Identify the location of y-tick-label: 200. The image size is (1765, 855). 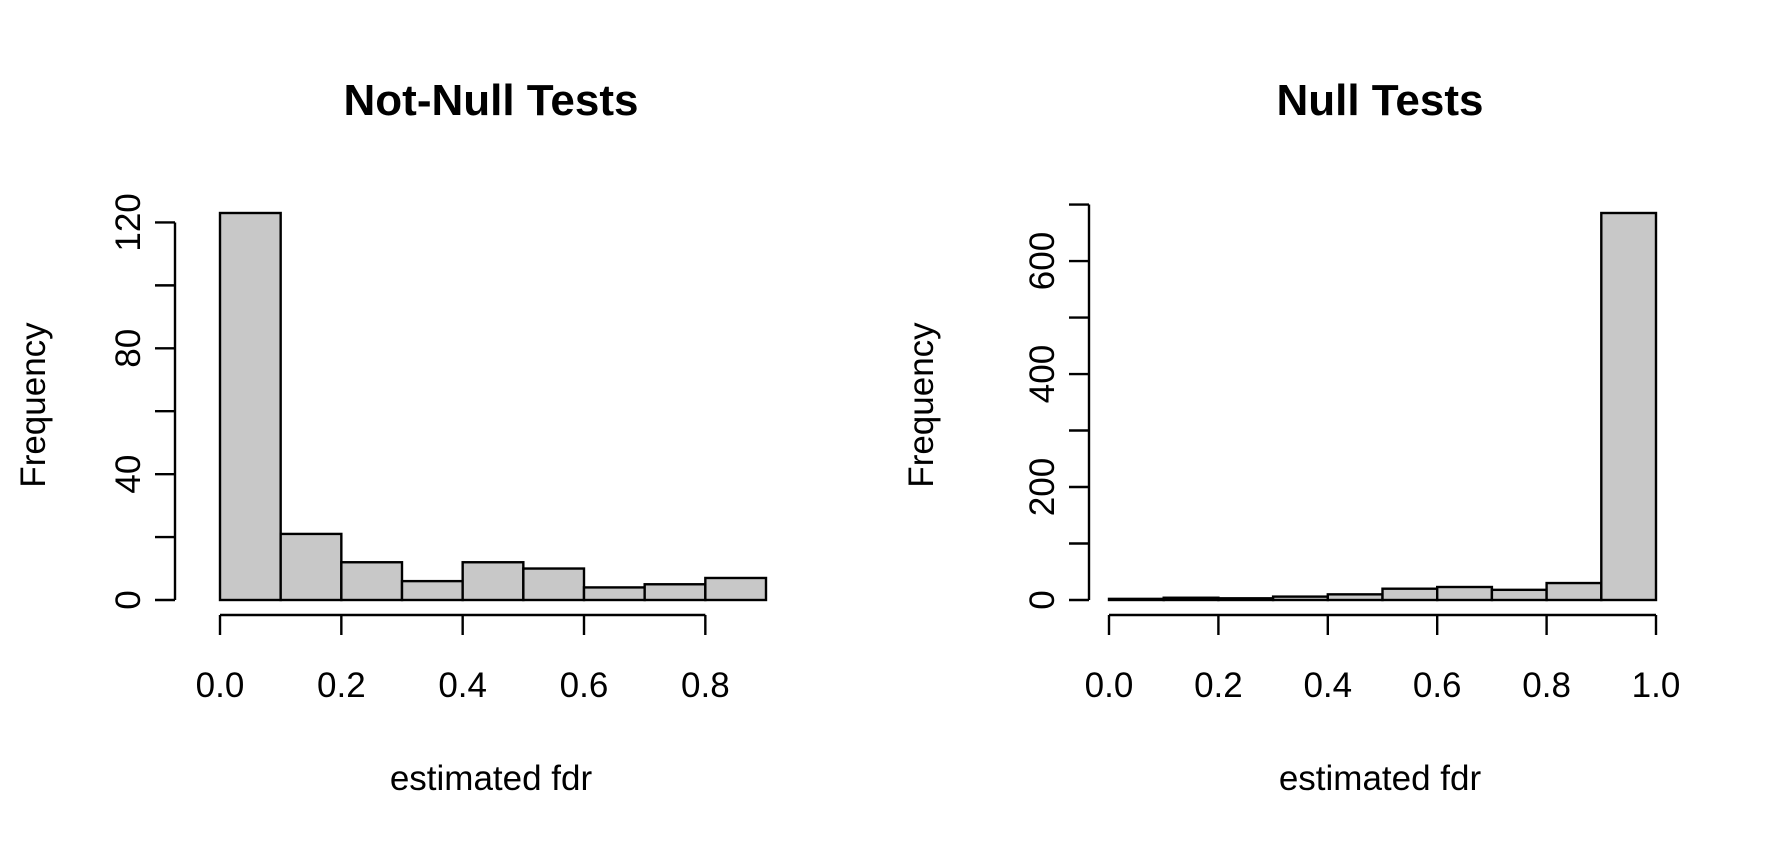
(1042, 487).